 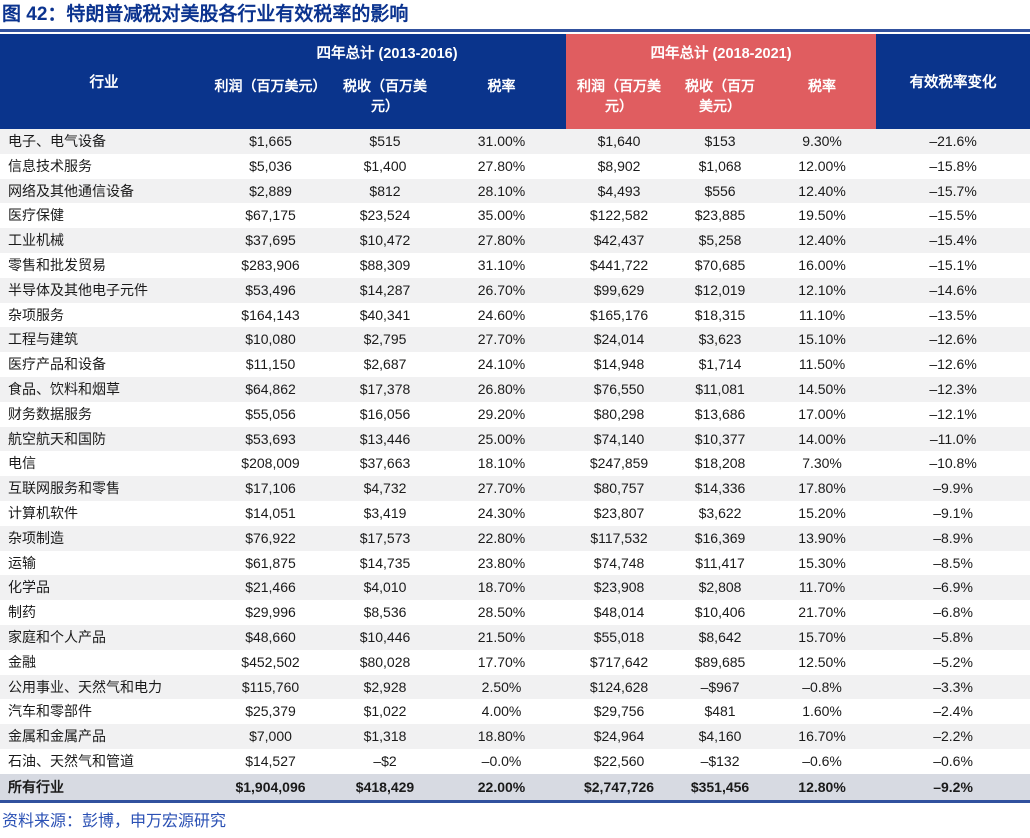 What do you see at coordinates (385, 165) in the screenshot?
I see `value-cell: $1,400` at bounding box center [385, 165].